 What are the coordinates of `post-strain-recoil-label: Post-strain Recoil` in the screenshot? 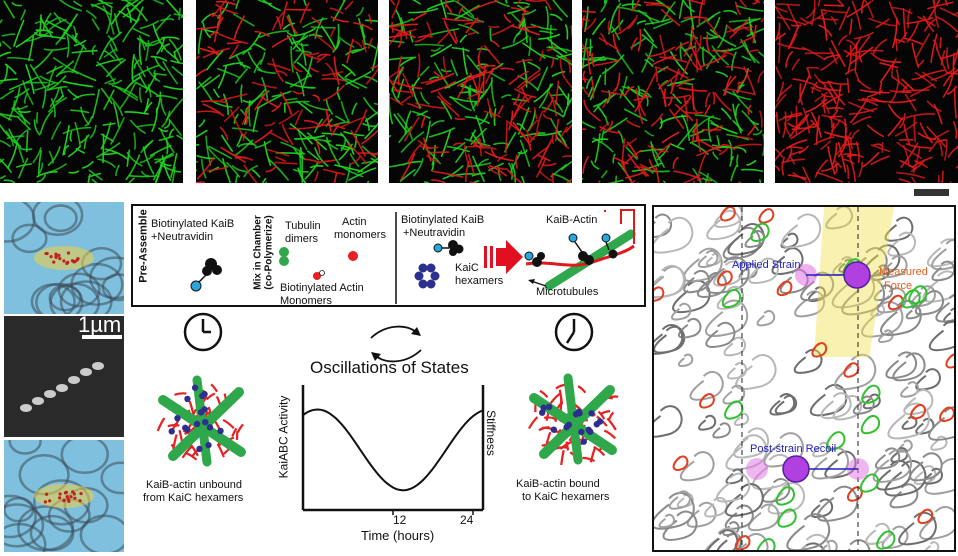 It's located at (793, 449).